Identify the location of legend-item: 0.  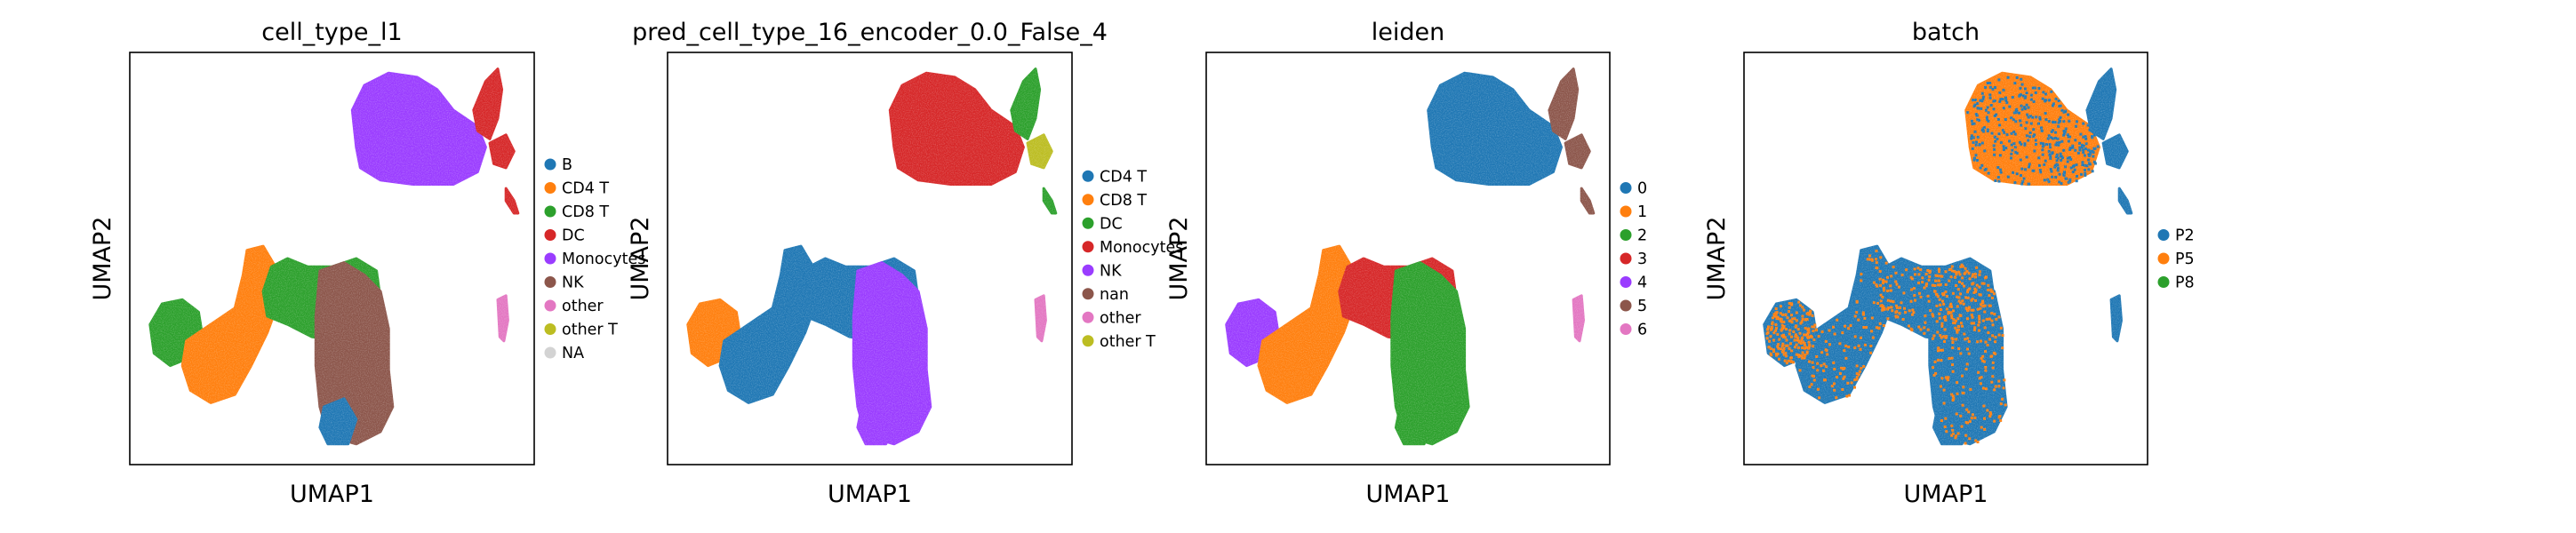
(1633, 189).